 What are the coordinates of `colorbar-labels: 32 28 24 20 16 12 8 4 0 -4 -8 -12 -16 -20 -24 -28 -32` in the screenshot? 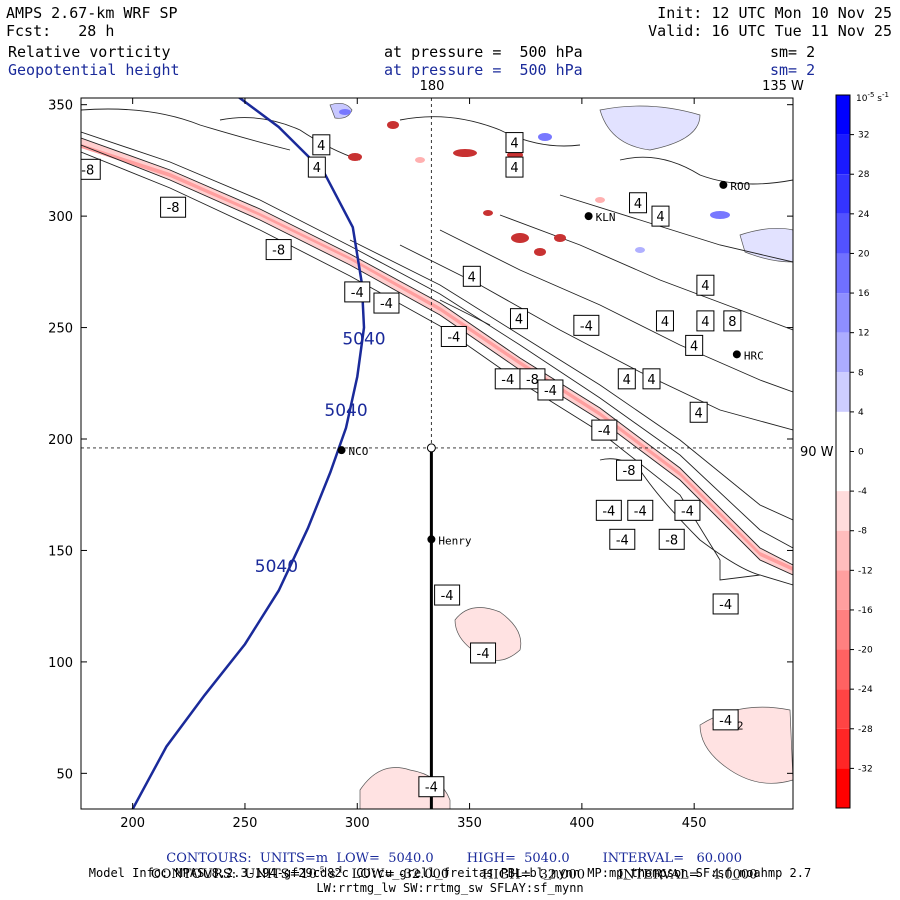 It's located at (861, 452).